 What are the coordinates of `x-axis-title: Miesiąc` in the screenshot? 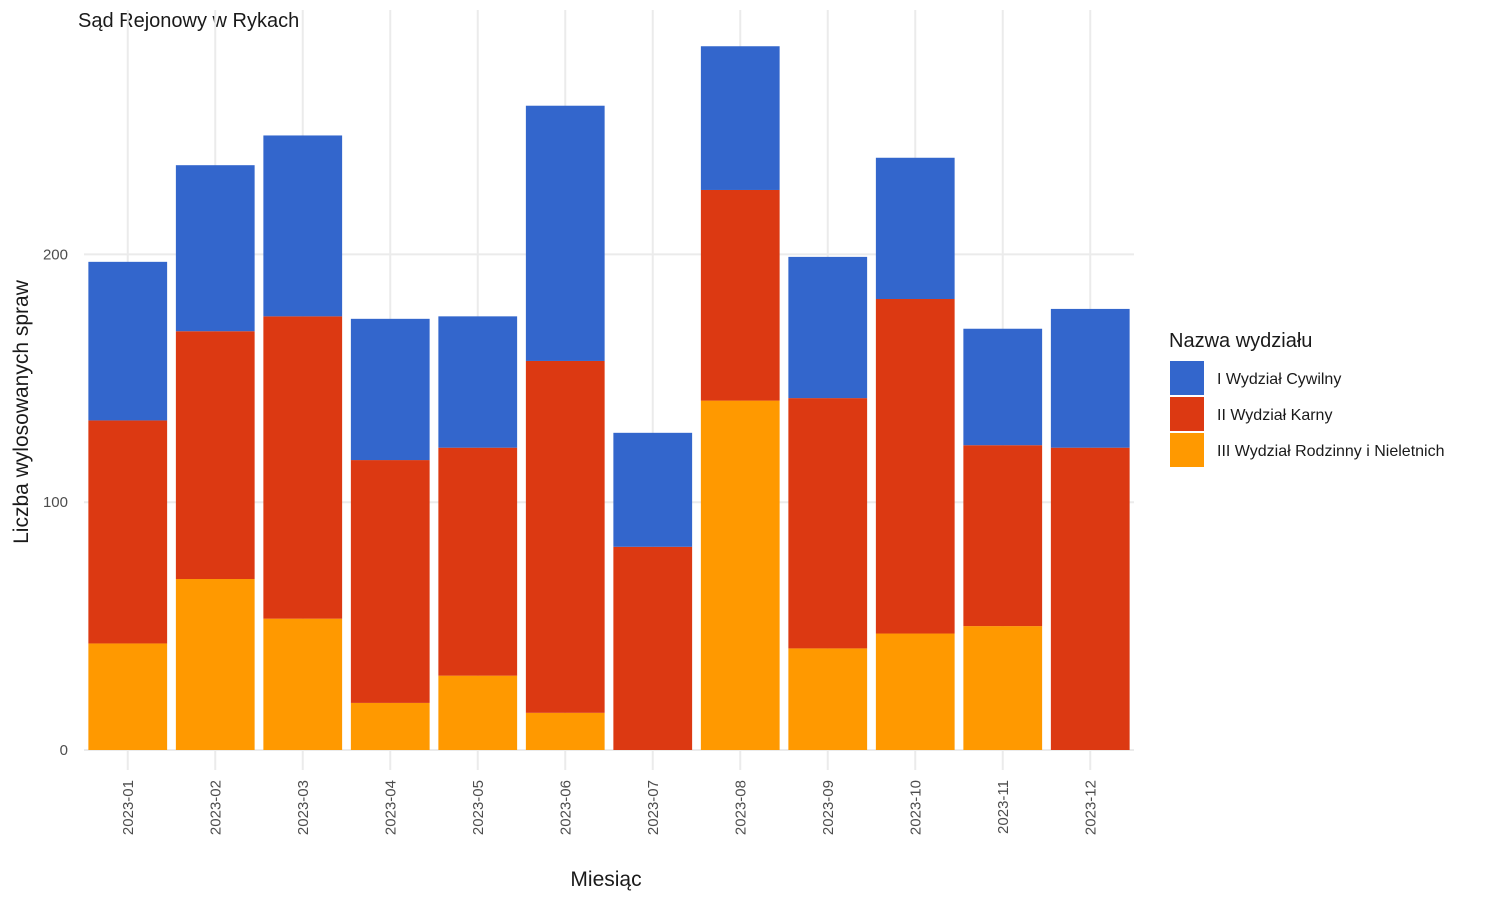 It's located at (605, 879).